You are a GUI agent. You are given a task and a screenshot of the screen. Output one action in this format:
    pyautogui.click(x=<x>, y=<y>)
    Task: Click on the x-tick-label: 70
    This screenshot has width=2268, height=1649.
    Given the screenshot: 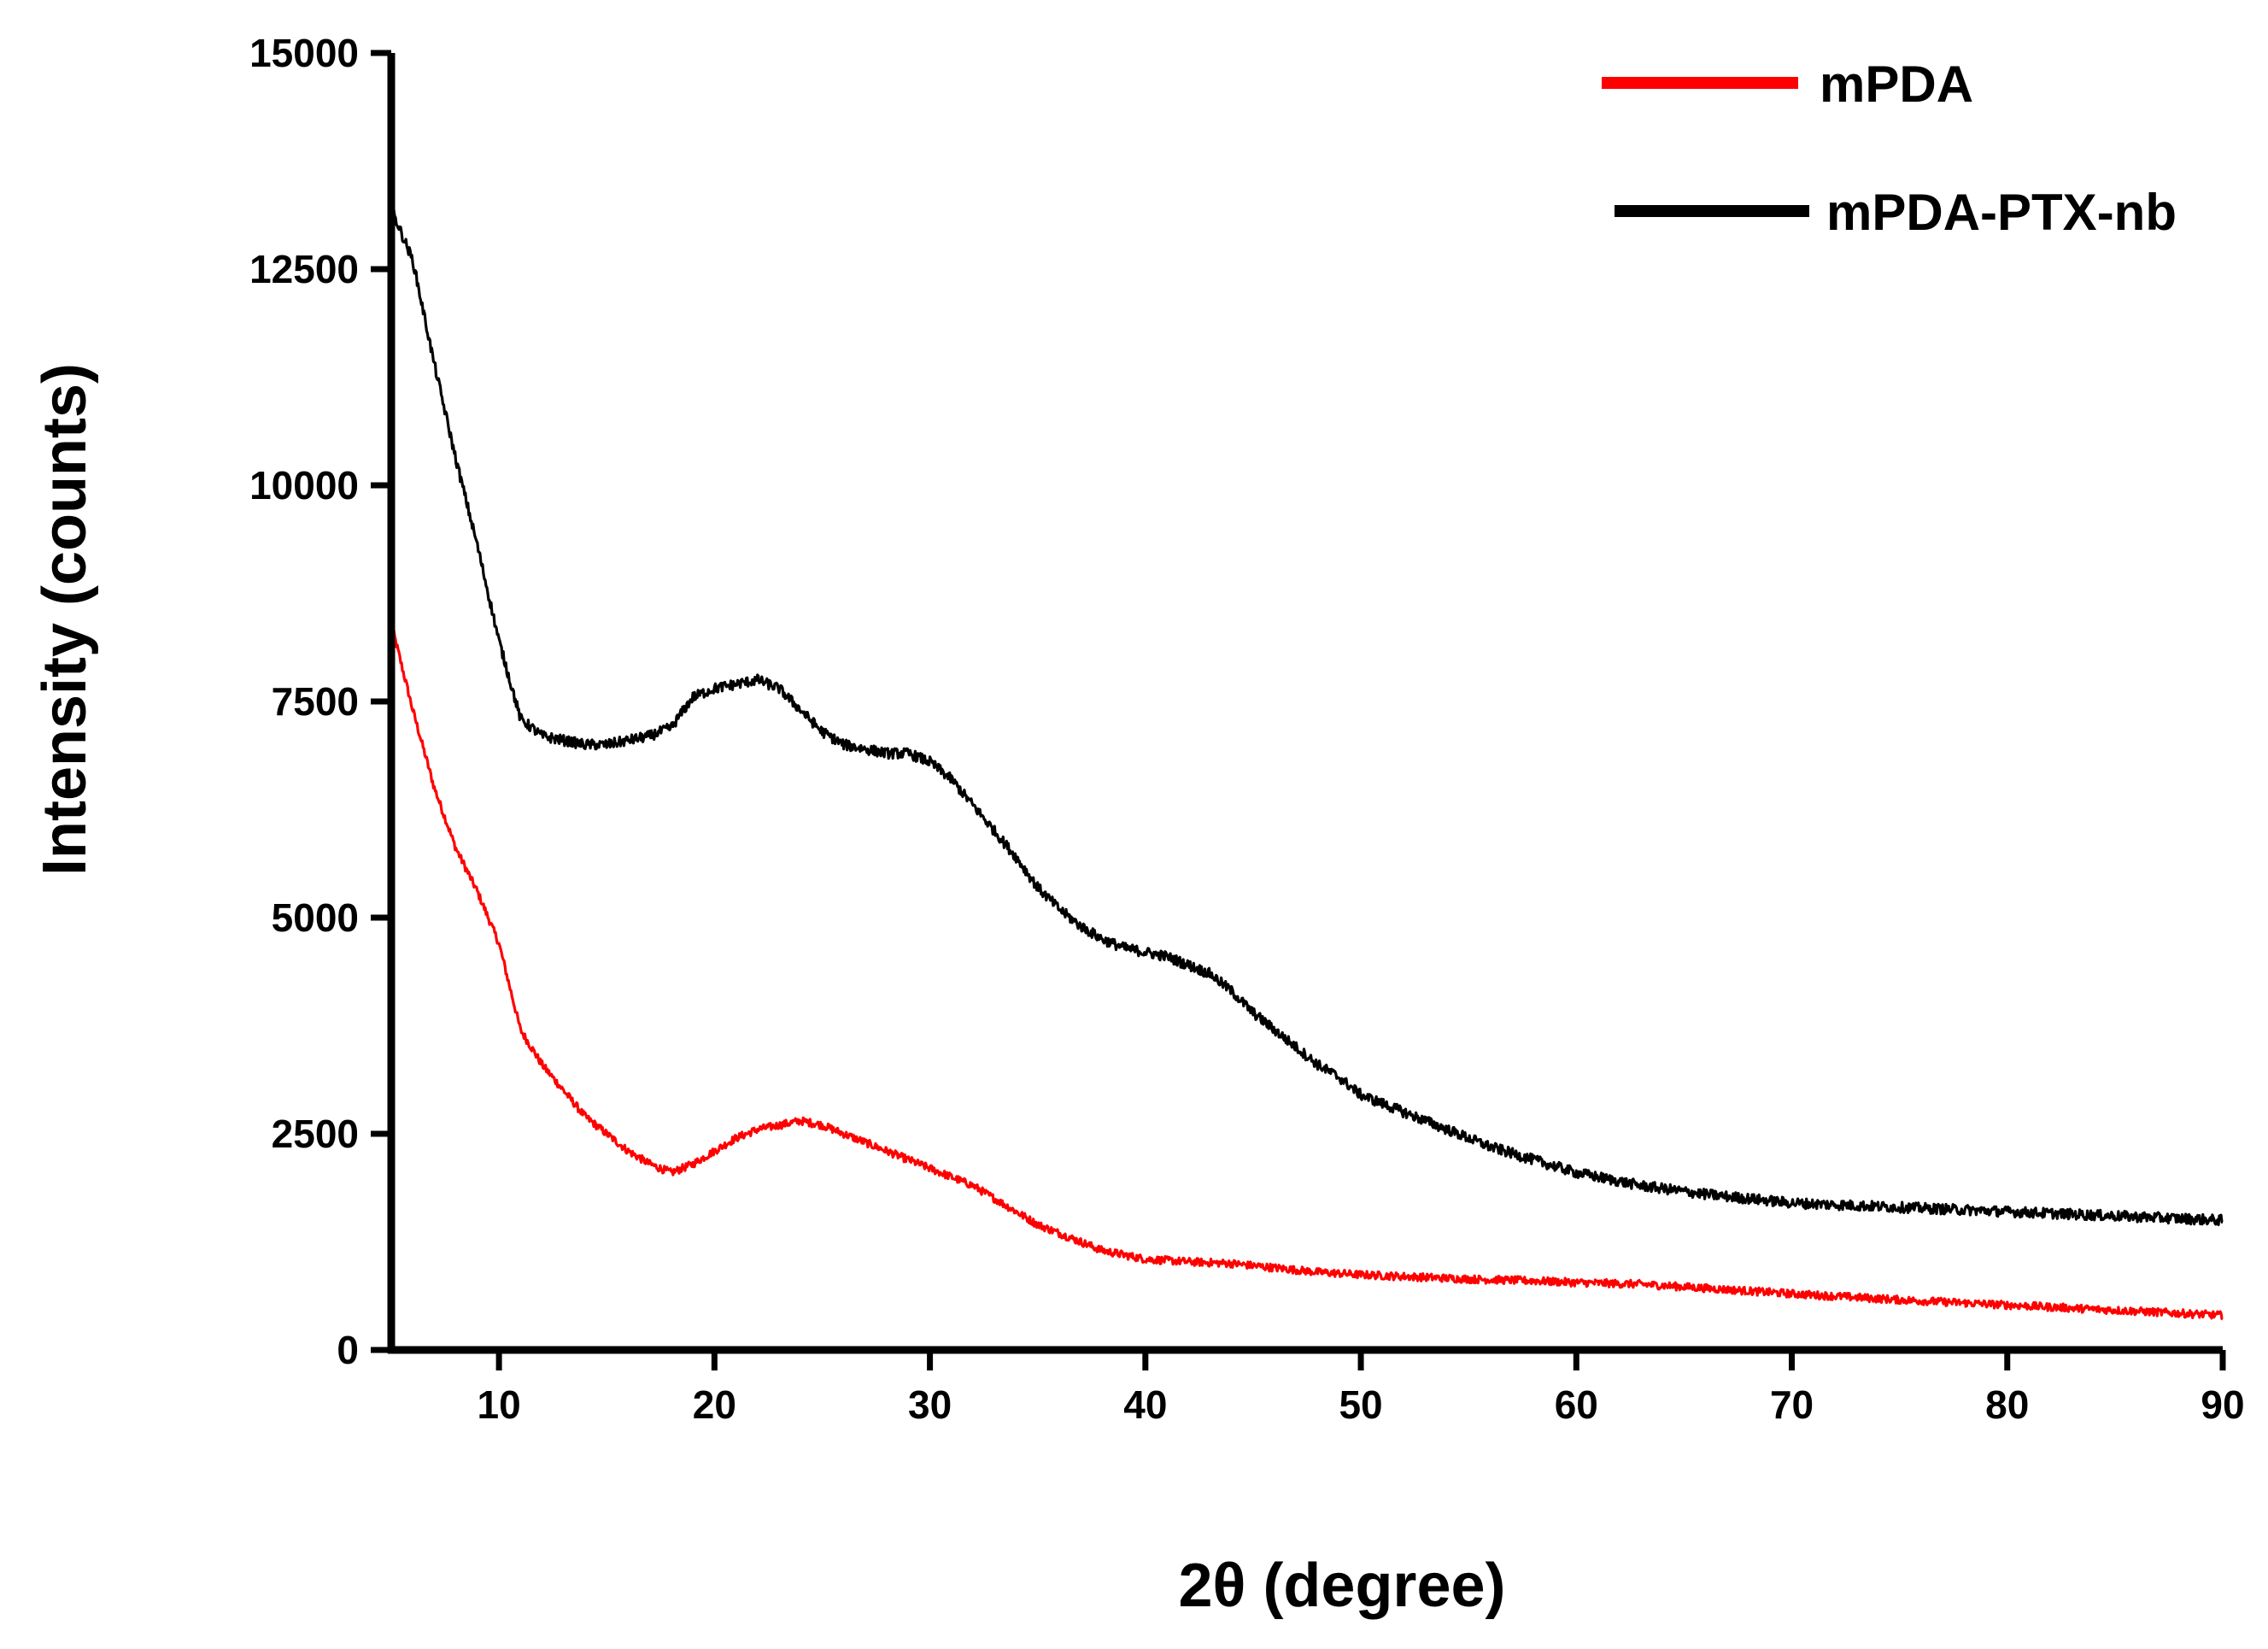 What is the action you would take?
    pyautogui.click(x=1792, y=1404)
    